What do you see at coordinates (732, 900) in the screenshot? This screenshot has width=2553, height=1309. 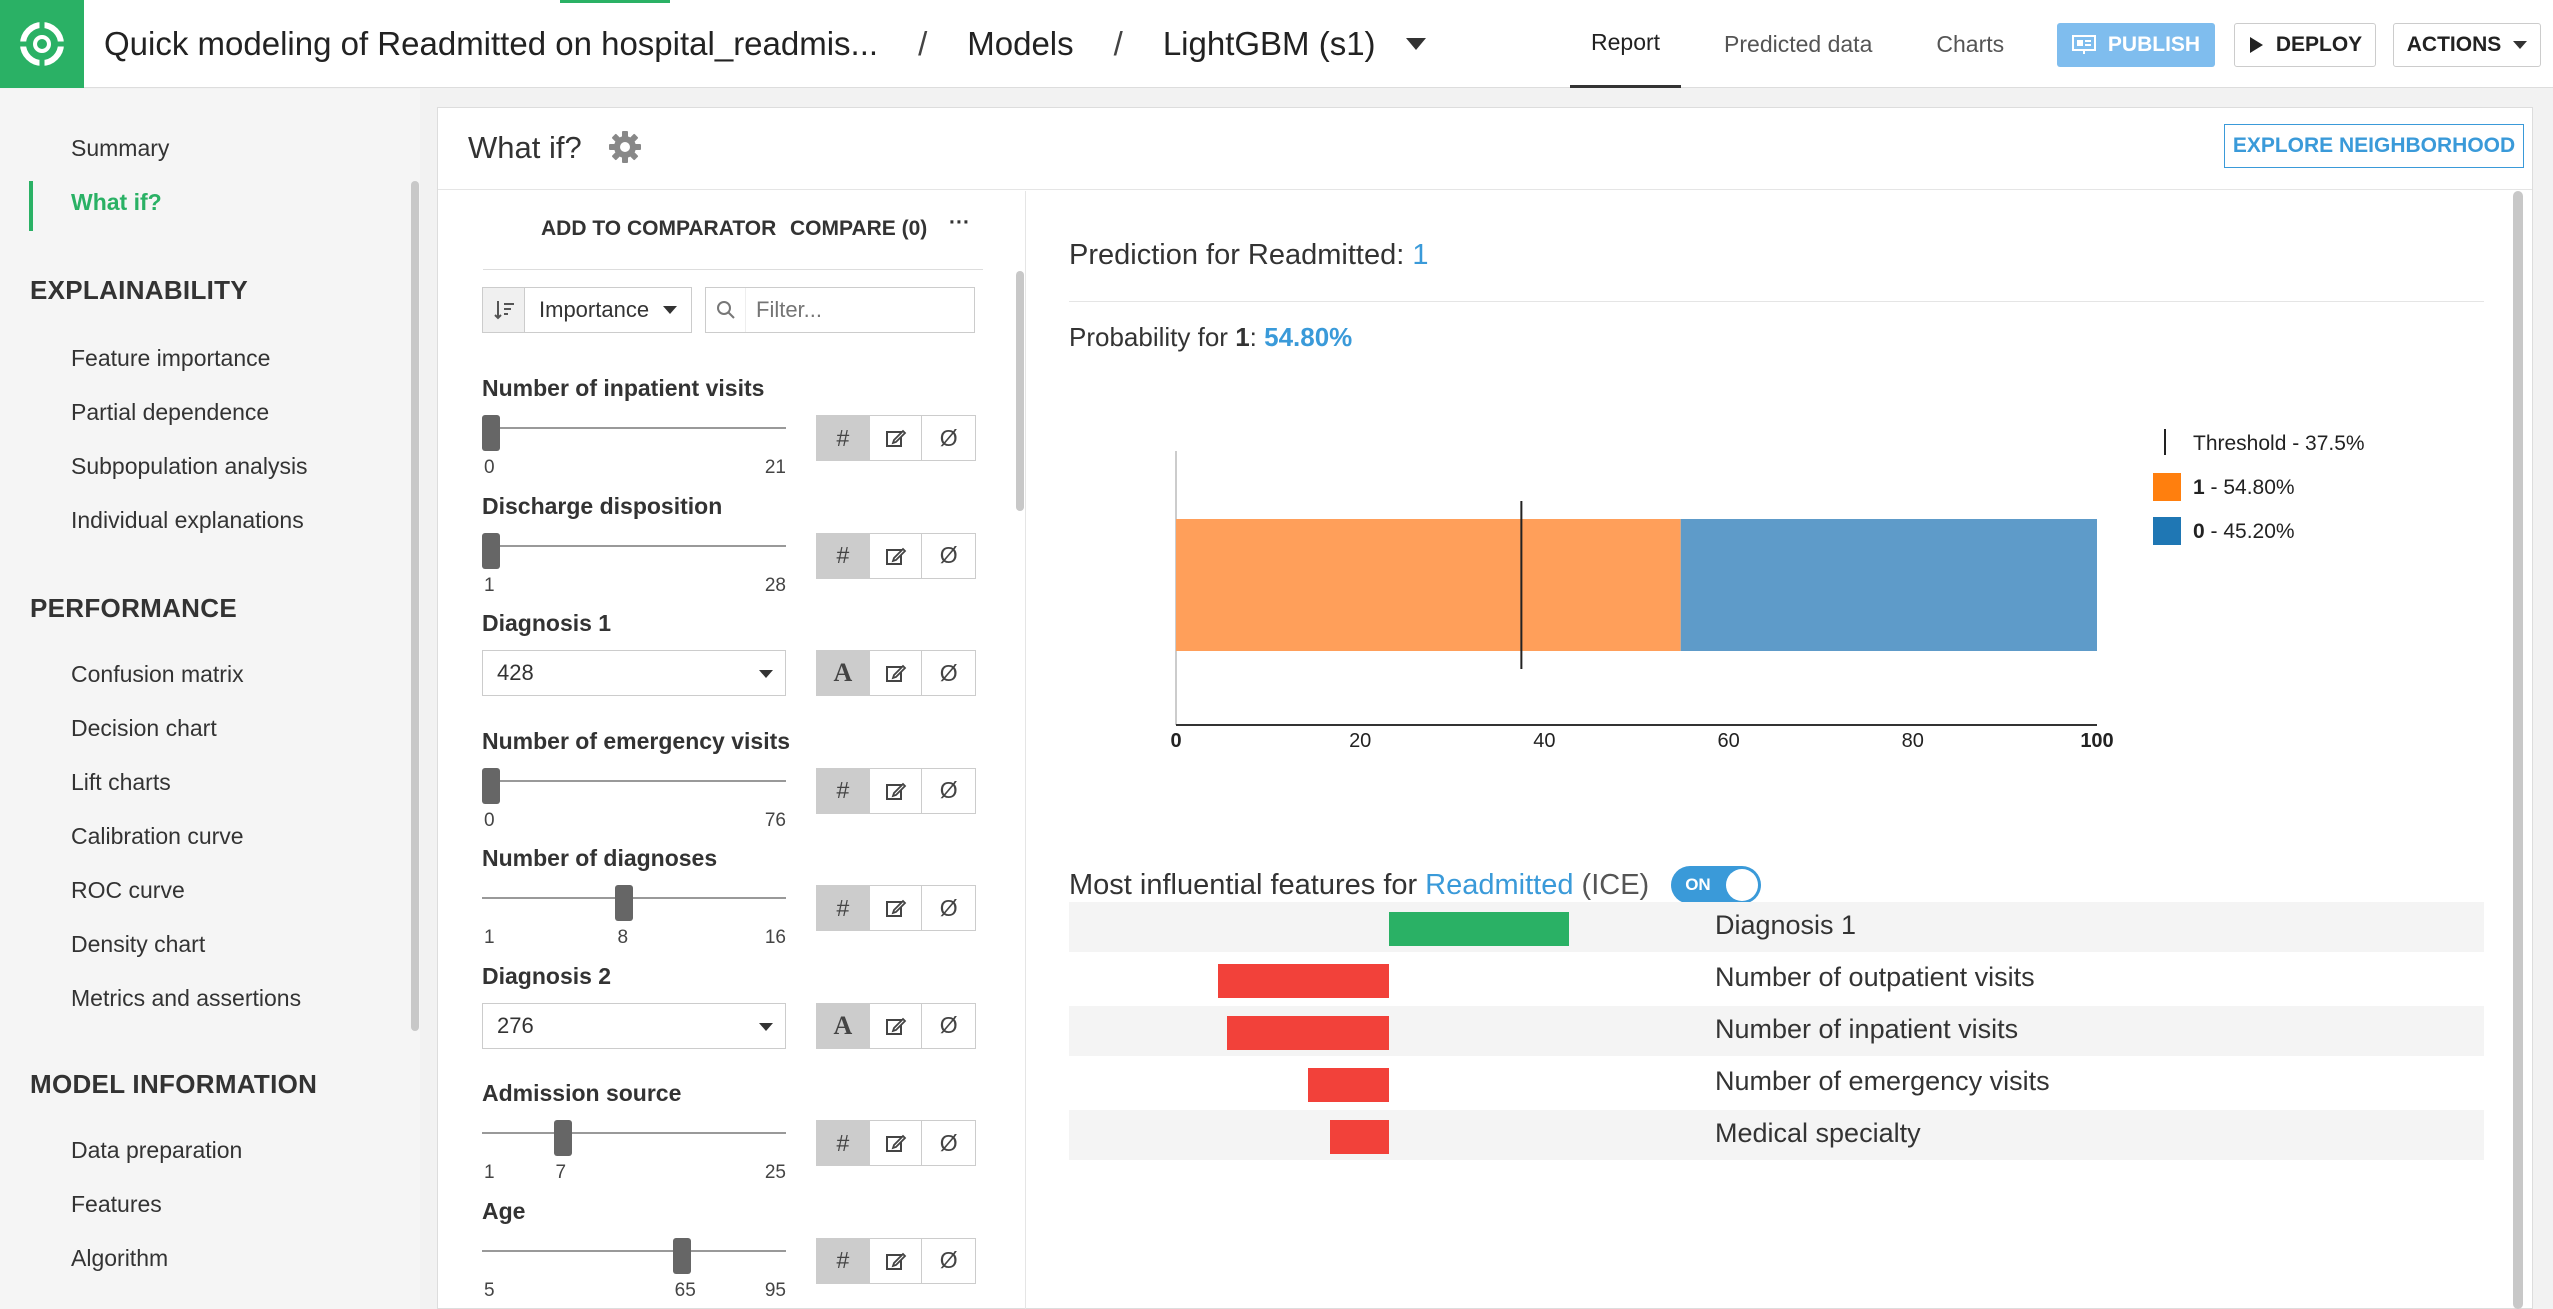 I see `feature-row: Number of diagnoses 1 16 8 # Ø` at bounding box center [732, 900].